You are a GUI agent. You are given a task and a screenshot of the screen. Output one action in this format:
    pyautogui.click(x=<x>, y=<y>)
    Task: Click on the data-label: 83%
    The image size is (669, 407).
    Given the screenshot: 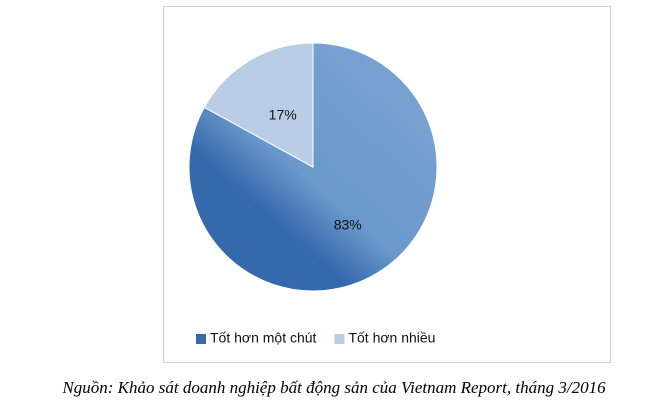 What is the action you would take?
    pyautogui.click(x=348, y=224)
    